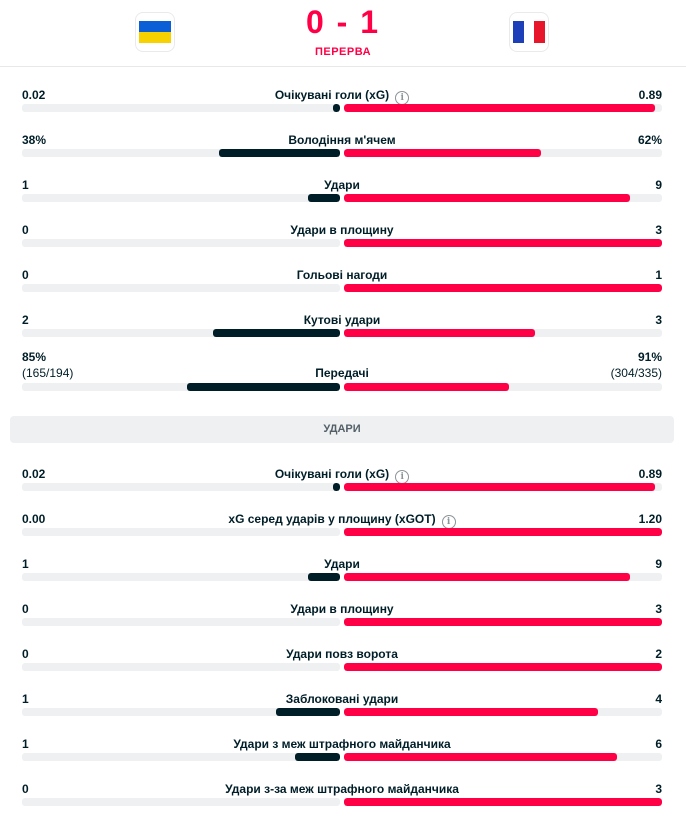 The height and width of the screenshot is (820, 686). What do you see at coordinates (342, 662) in the screenshot?
I see `stat-row: 0 Удари повз ворота 2` at bounding box center [342, 662].